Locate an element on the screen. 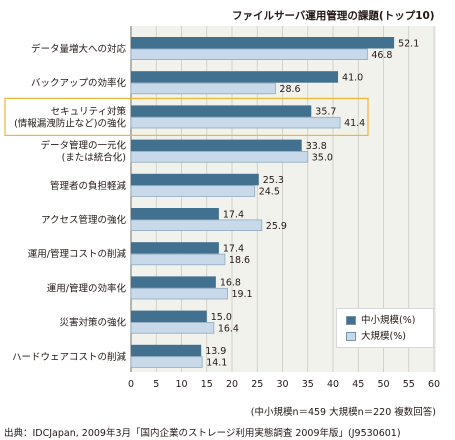  data-label-sme: 25.3 is located at coordinates (273, 180).